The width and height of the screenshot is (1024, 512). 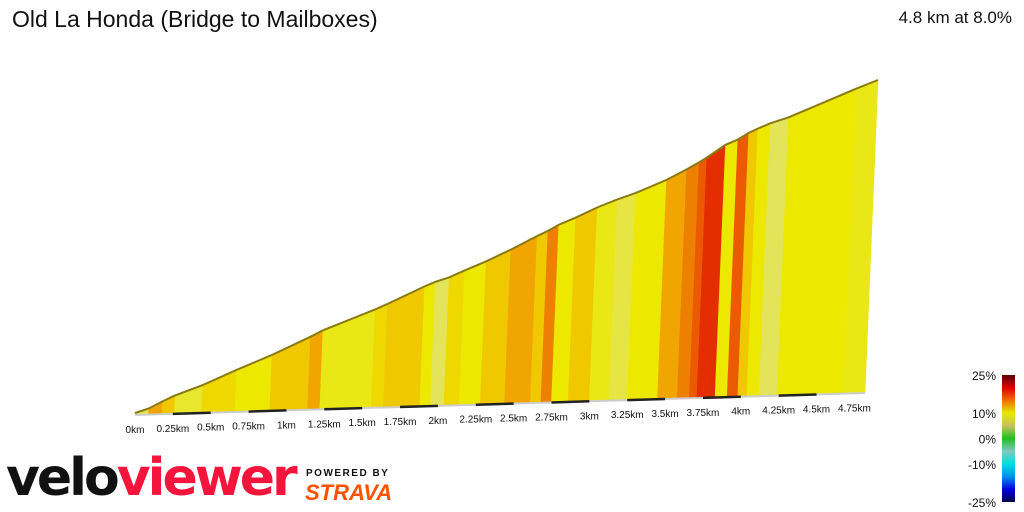 What do you see at coordinates (248, 427) in the screenshot?
I see `x-tick-label: 0.75km` at bounding box center [248, 427].